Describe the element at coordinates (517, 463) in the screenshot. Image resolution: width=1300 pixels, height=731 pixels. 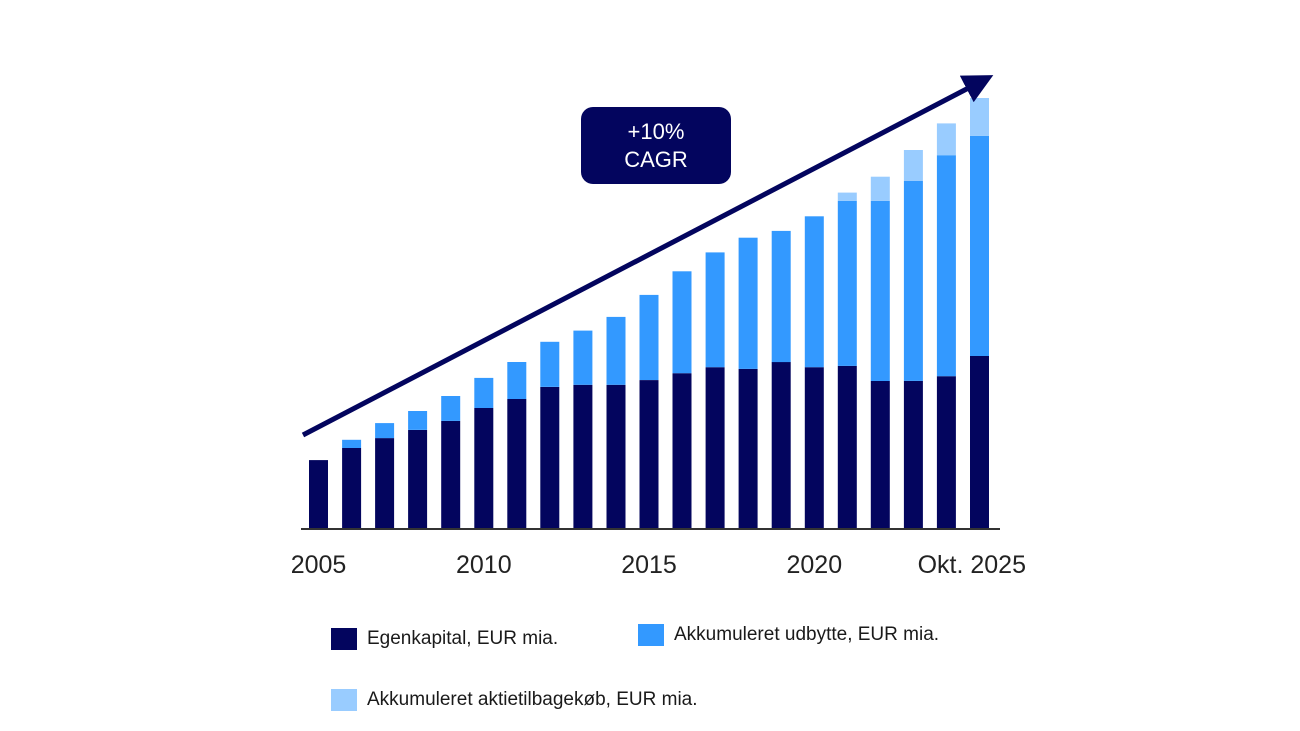
I see `bar-equity-2011` at that location.